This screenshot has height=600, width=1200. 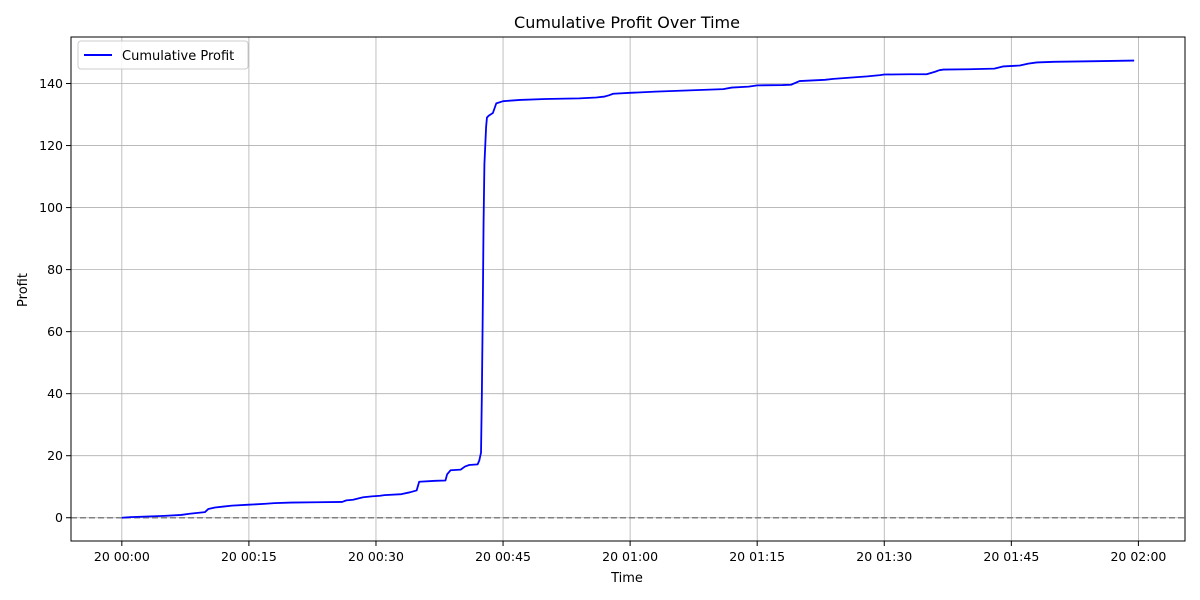 I want to click on x-tick-label: 20 01:15, so click(x=757, y=556).